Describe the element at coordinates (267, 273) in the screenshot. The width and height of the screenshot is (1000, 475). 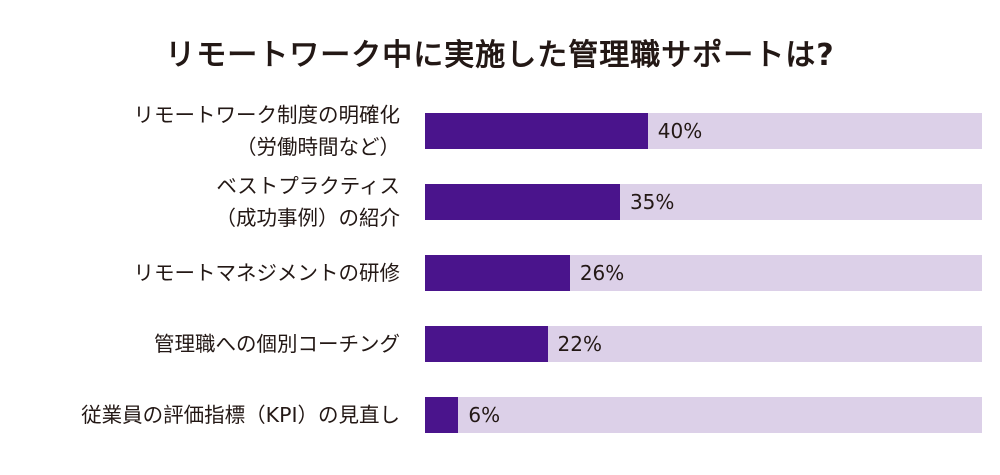
I see `category-label-line: リモートマネジメントの研修` at that location.